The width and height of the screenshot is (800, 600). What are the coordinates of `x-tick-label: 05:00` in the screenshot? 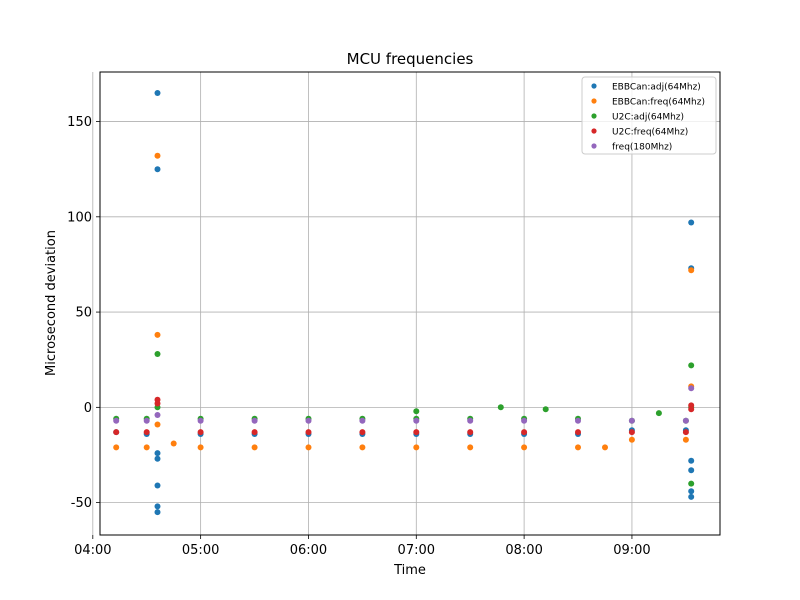 It's located at (200, 550).